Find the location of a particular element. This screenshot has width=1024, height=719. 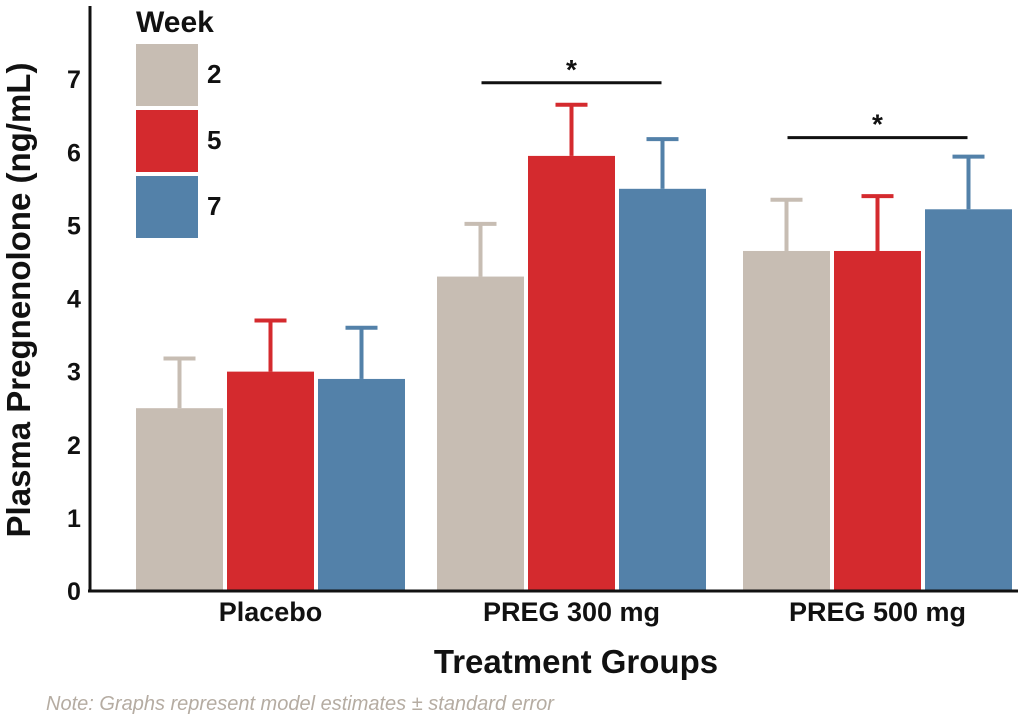

significance-markers: ** is located at coordinates (724, 97).